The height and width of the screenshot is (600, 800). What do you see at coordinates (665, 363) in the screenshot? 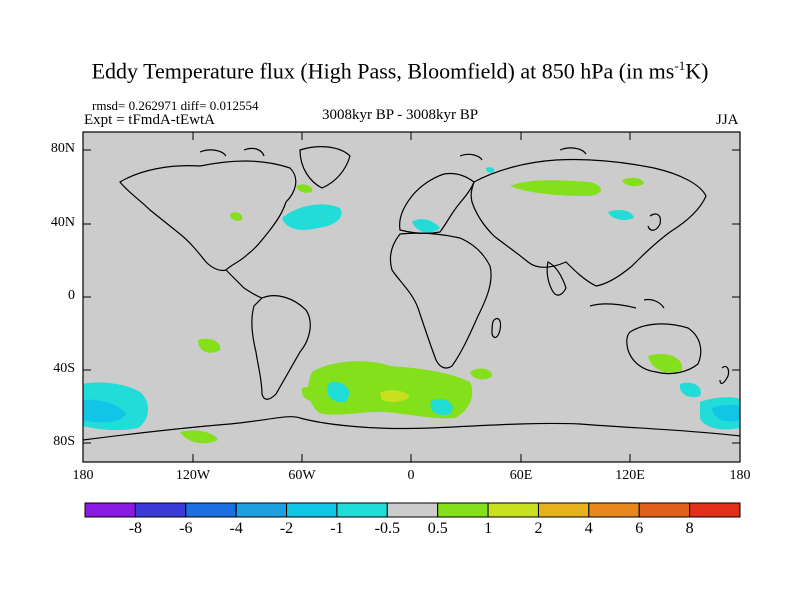
I see `patch-indian-ocean-green` at bounding box center [665, 363].